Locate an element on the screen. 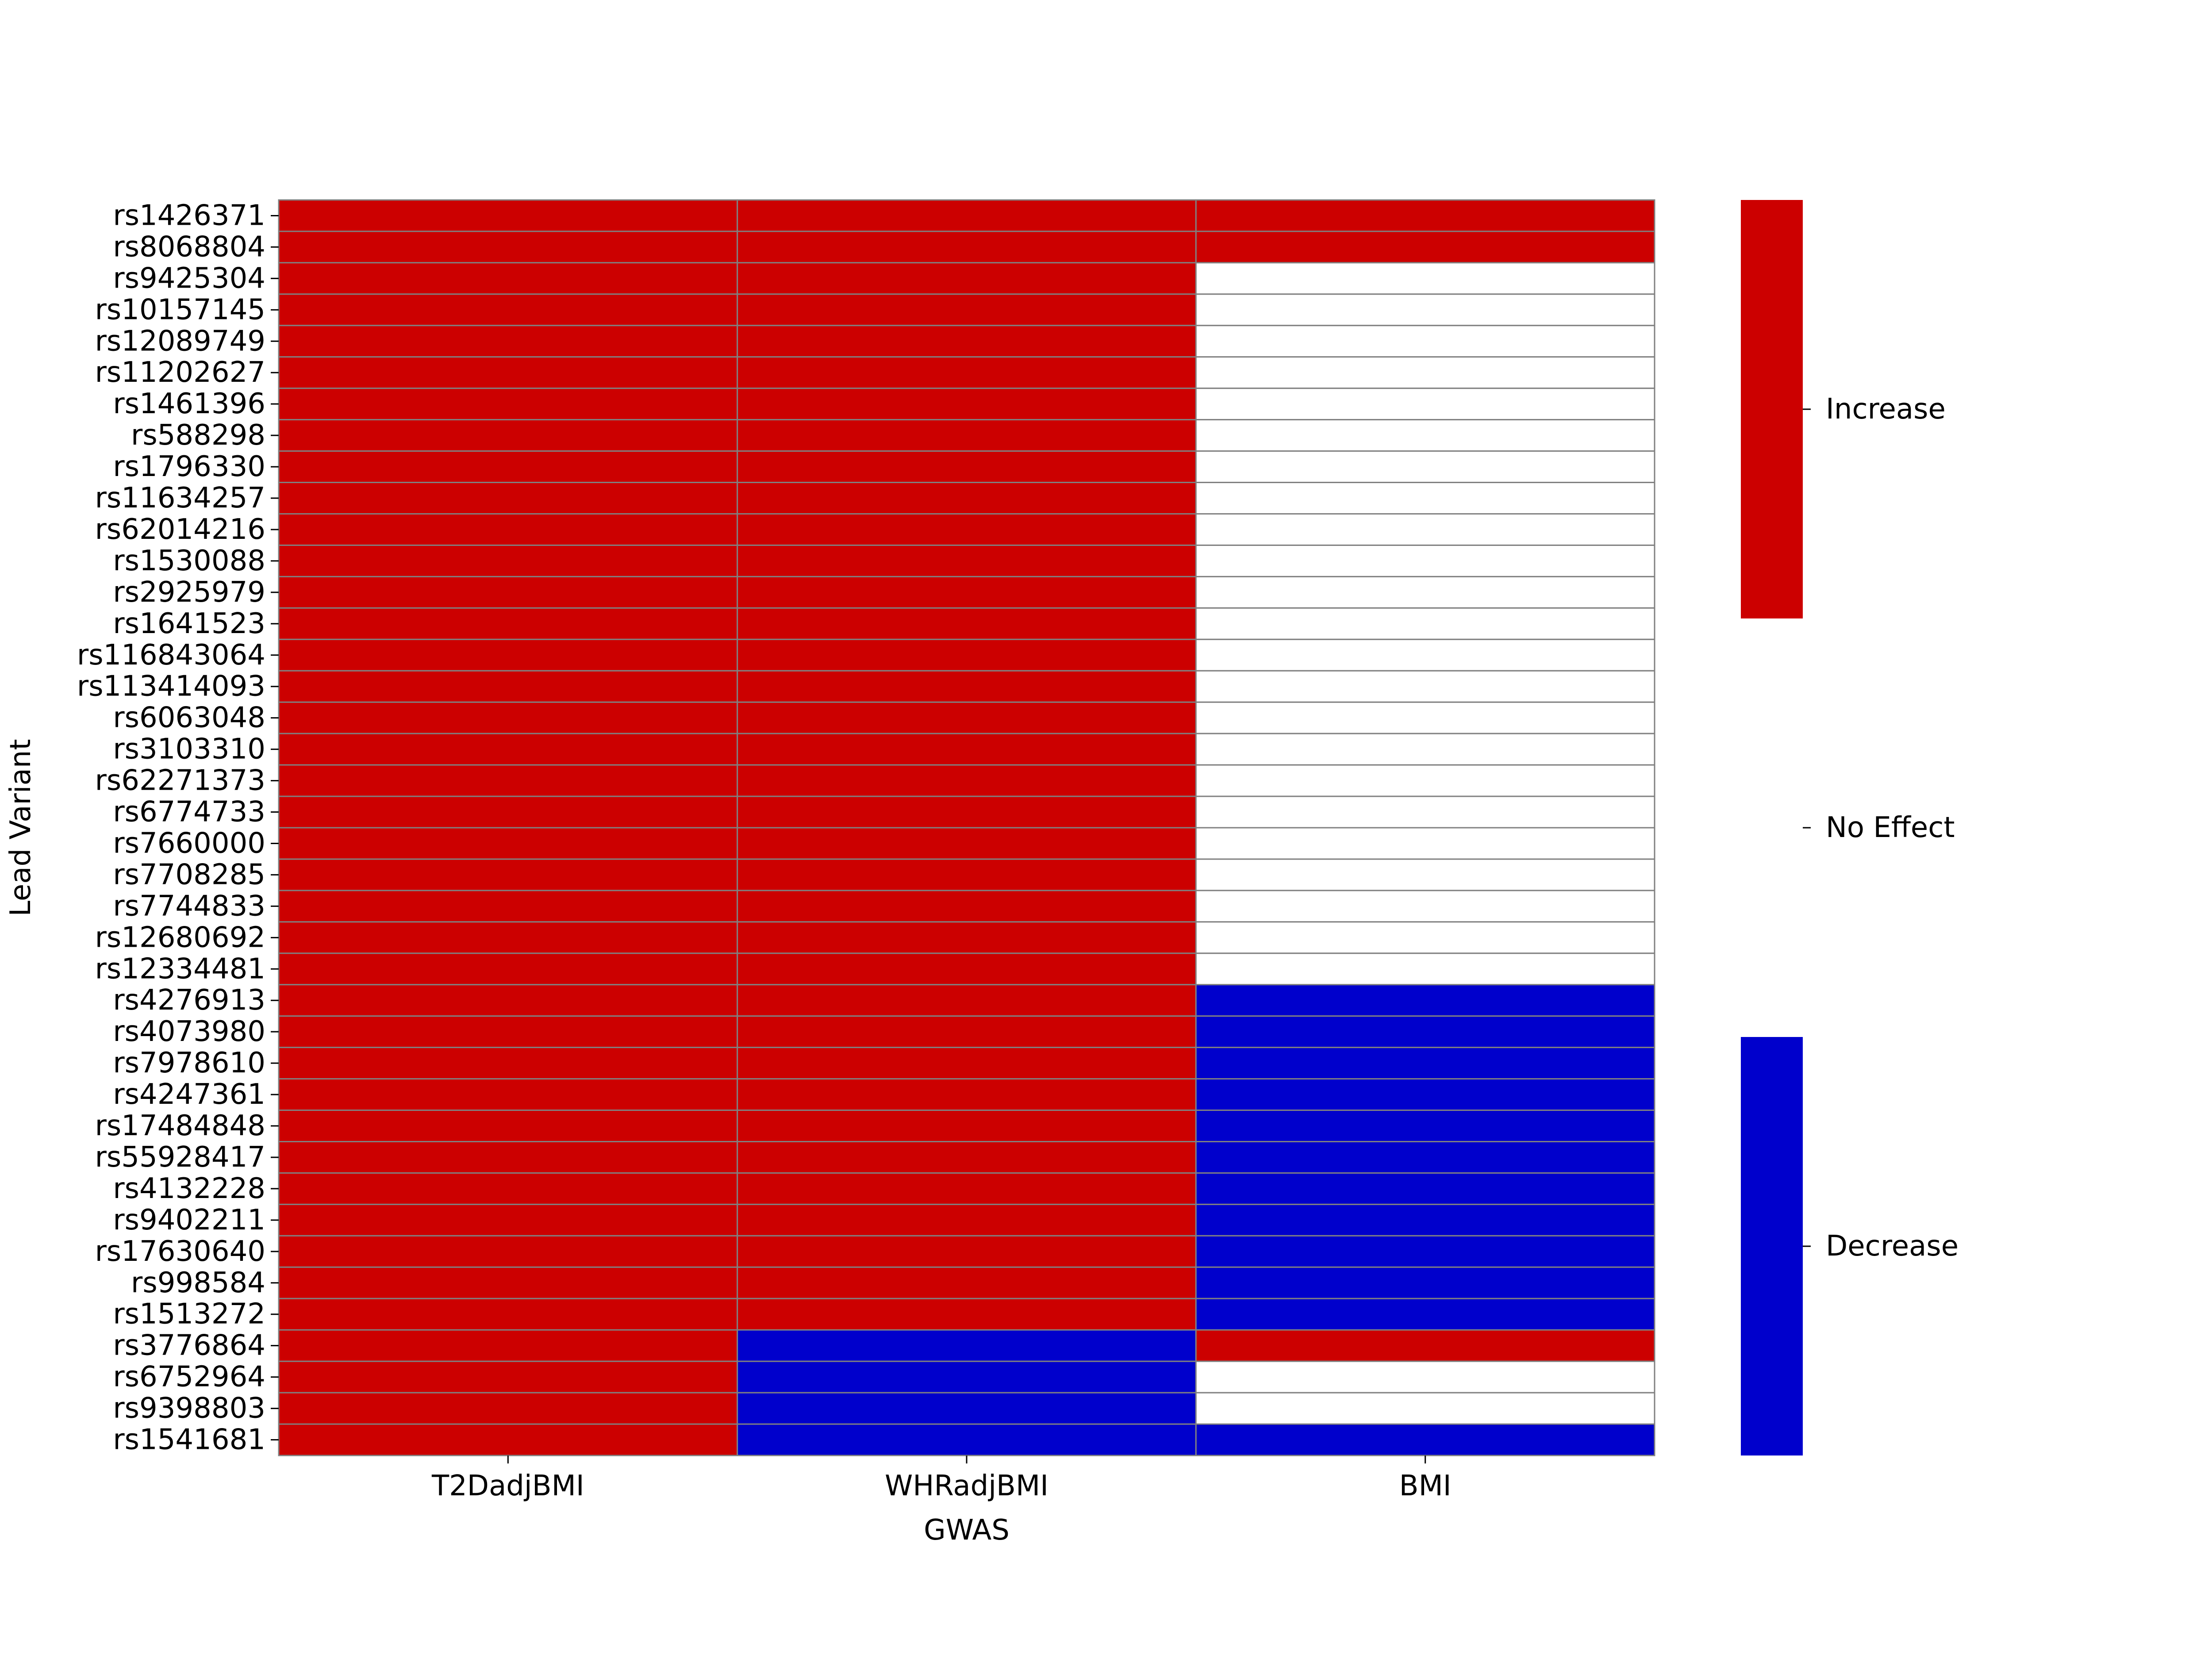  y-tick-label: rs9398803 is located at coordinates (189, 1409).